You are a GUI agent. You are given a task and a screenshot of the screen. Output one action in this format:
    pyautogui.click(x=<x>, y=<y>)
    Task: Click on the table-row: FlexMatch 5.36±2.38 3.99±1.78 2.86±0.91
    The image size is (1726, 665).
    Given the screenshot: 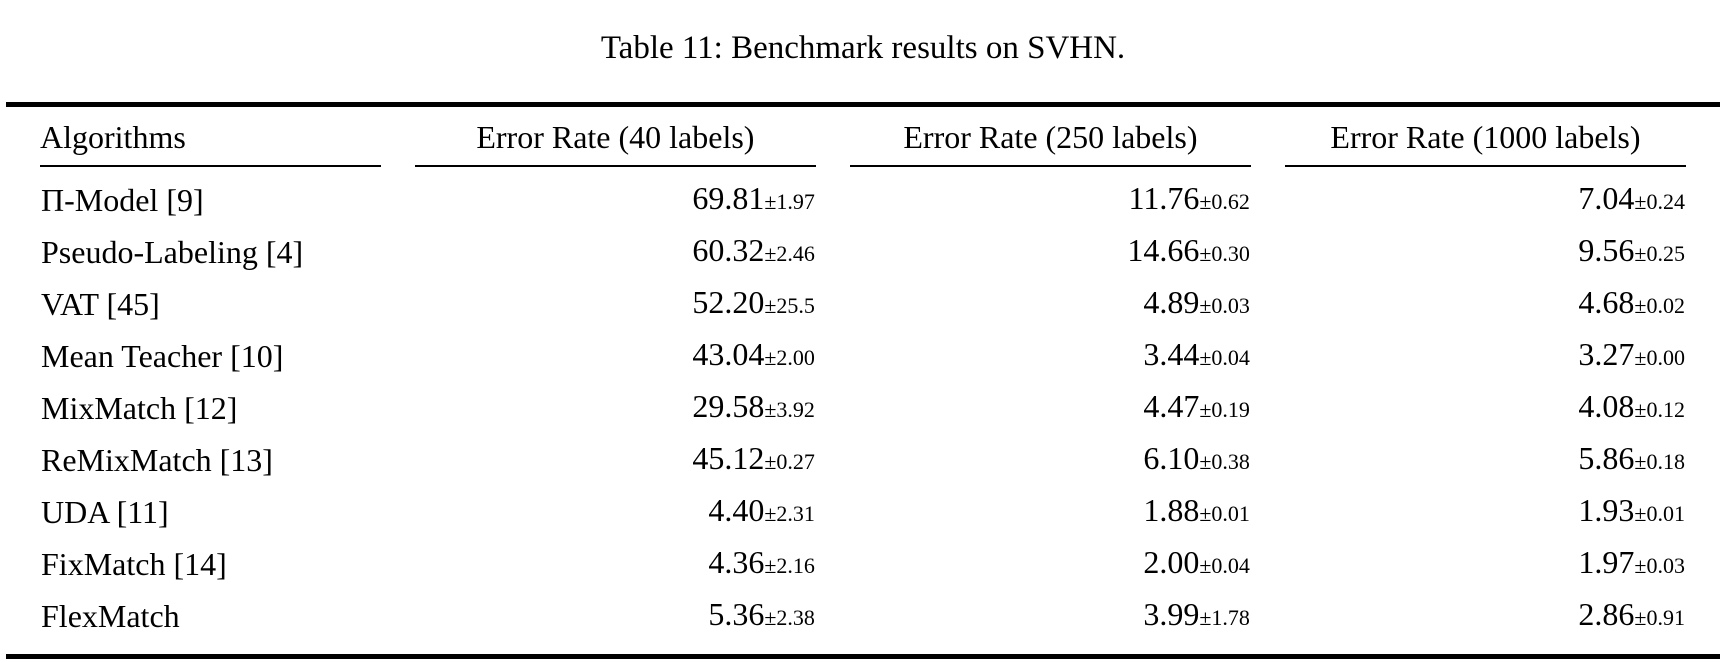 What is the action you would take?
    pyautogui.click(x=863, y=616)
    